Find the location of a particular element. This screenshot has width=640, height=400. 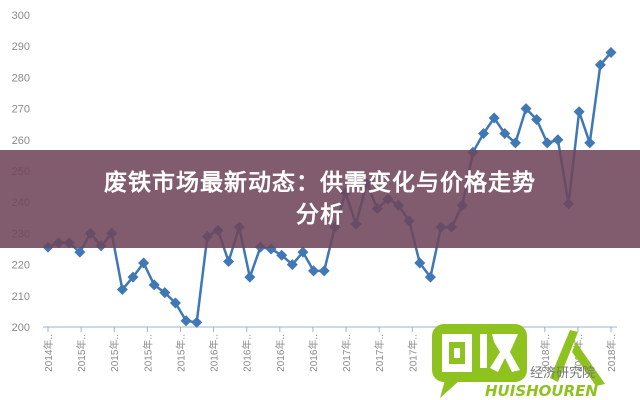

watermark-logo: 经济研究院 HUISHOUREN is located at coordinates (518, 362).